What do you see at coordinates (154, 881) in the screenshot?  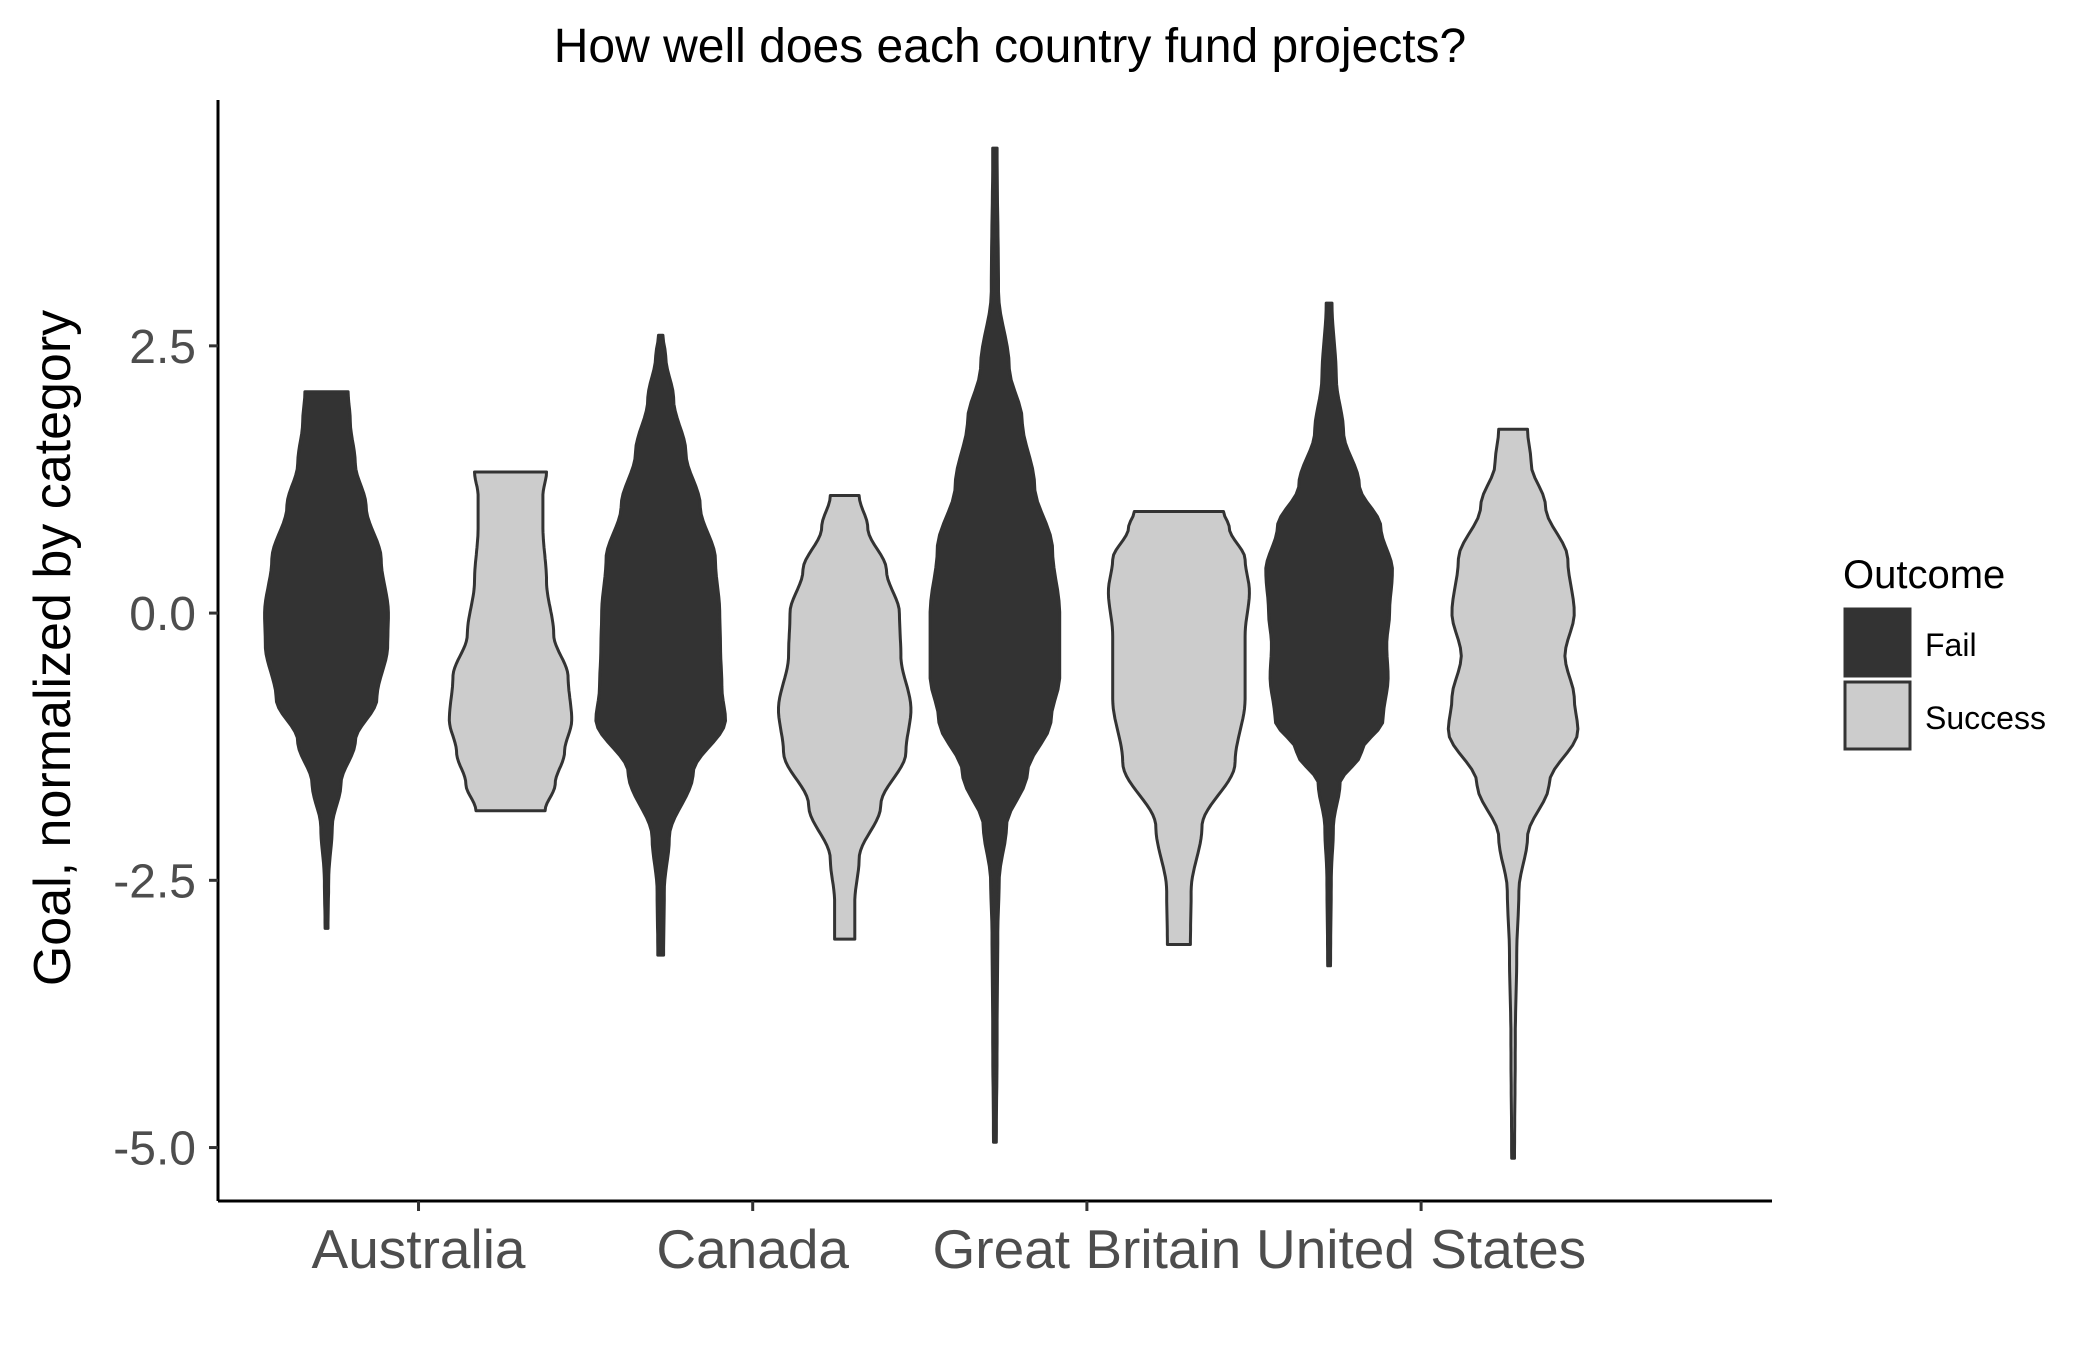 I see `y-tick-label: -2.5` at bounding box center [154, 881].